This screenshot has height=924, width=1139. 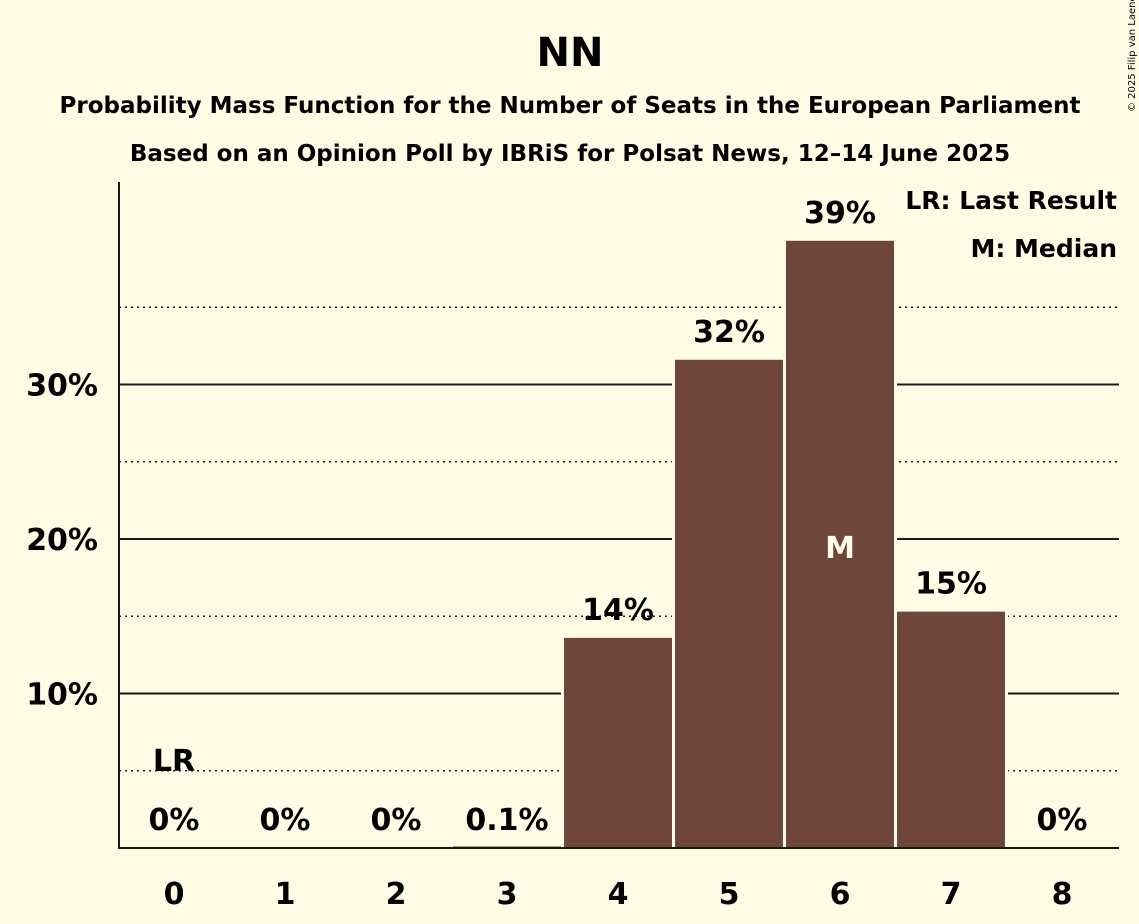 I want to click on x-tick-label: 7, so click(x=951, y=894).